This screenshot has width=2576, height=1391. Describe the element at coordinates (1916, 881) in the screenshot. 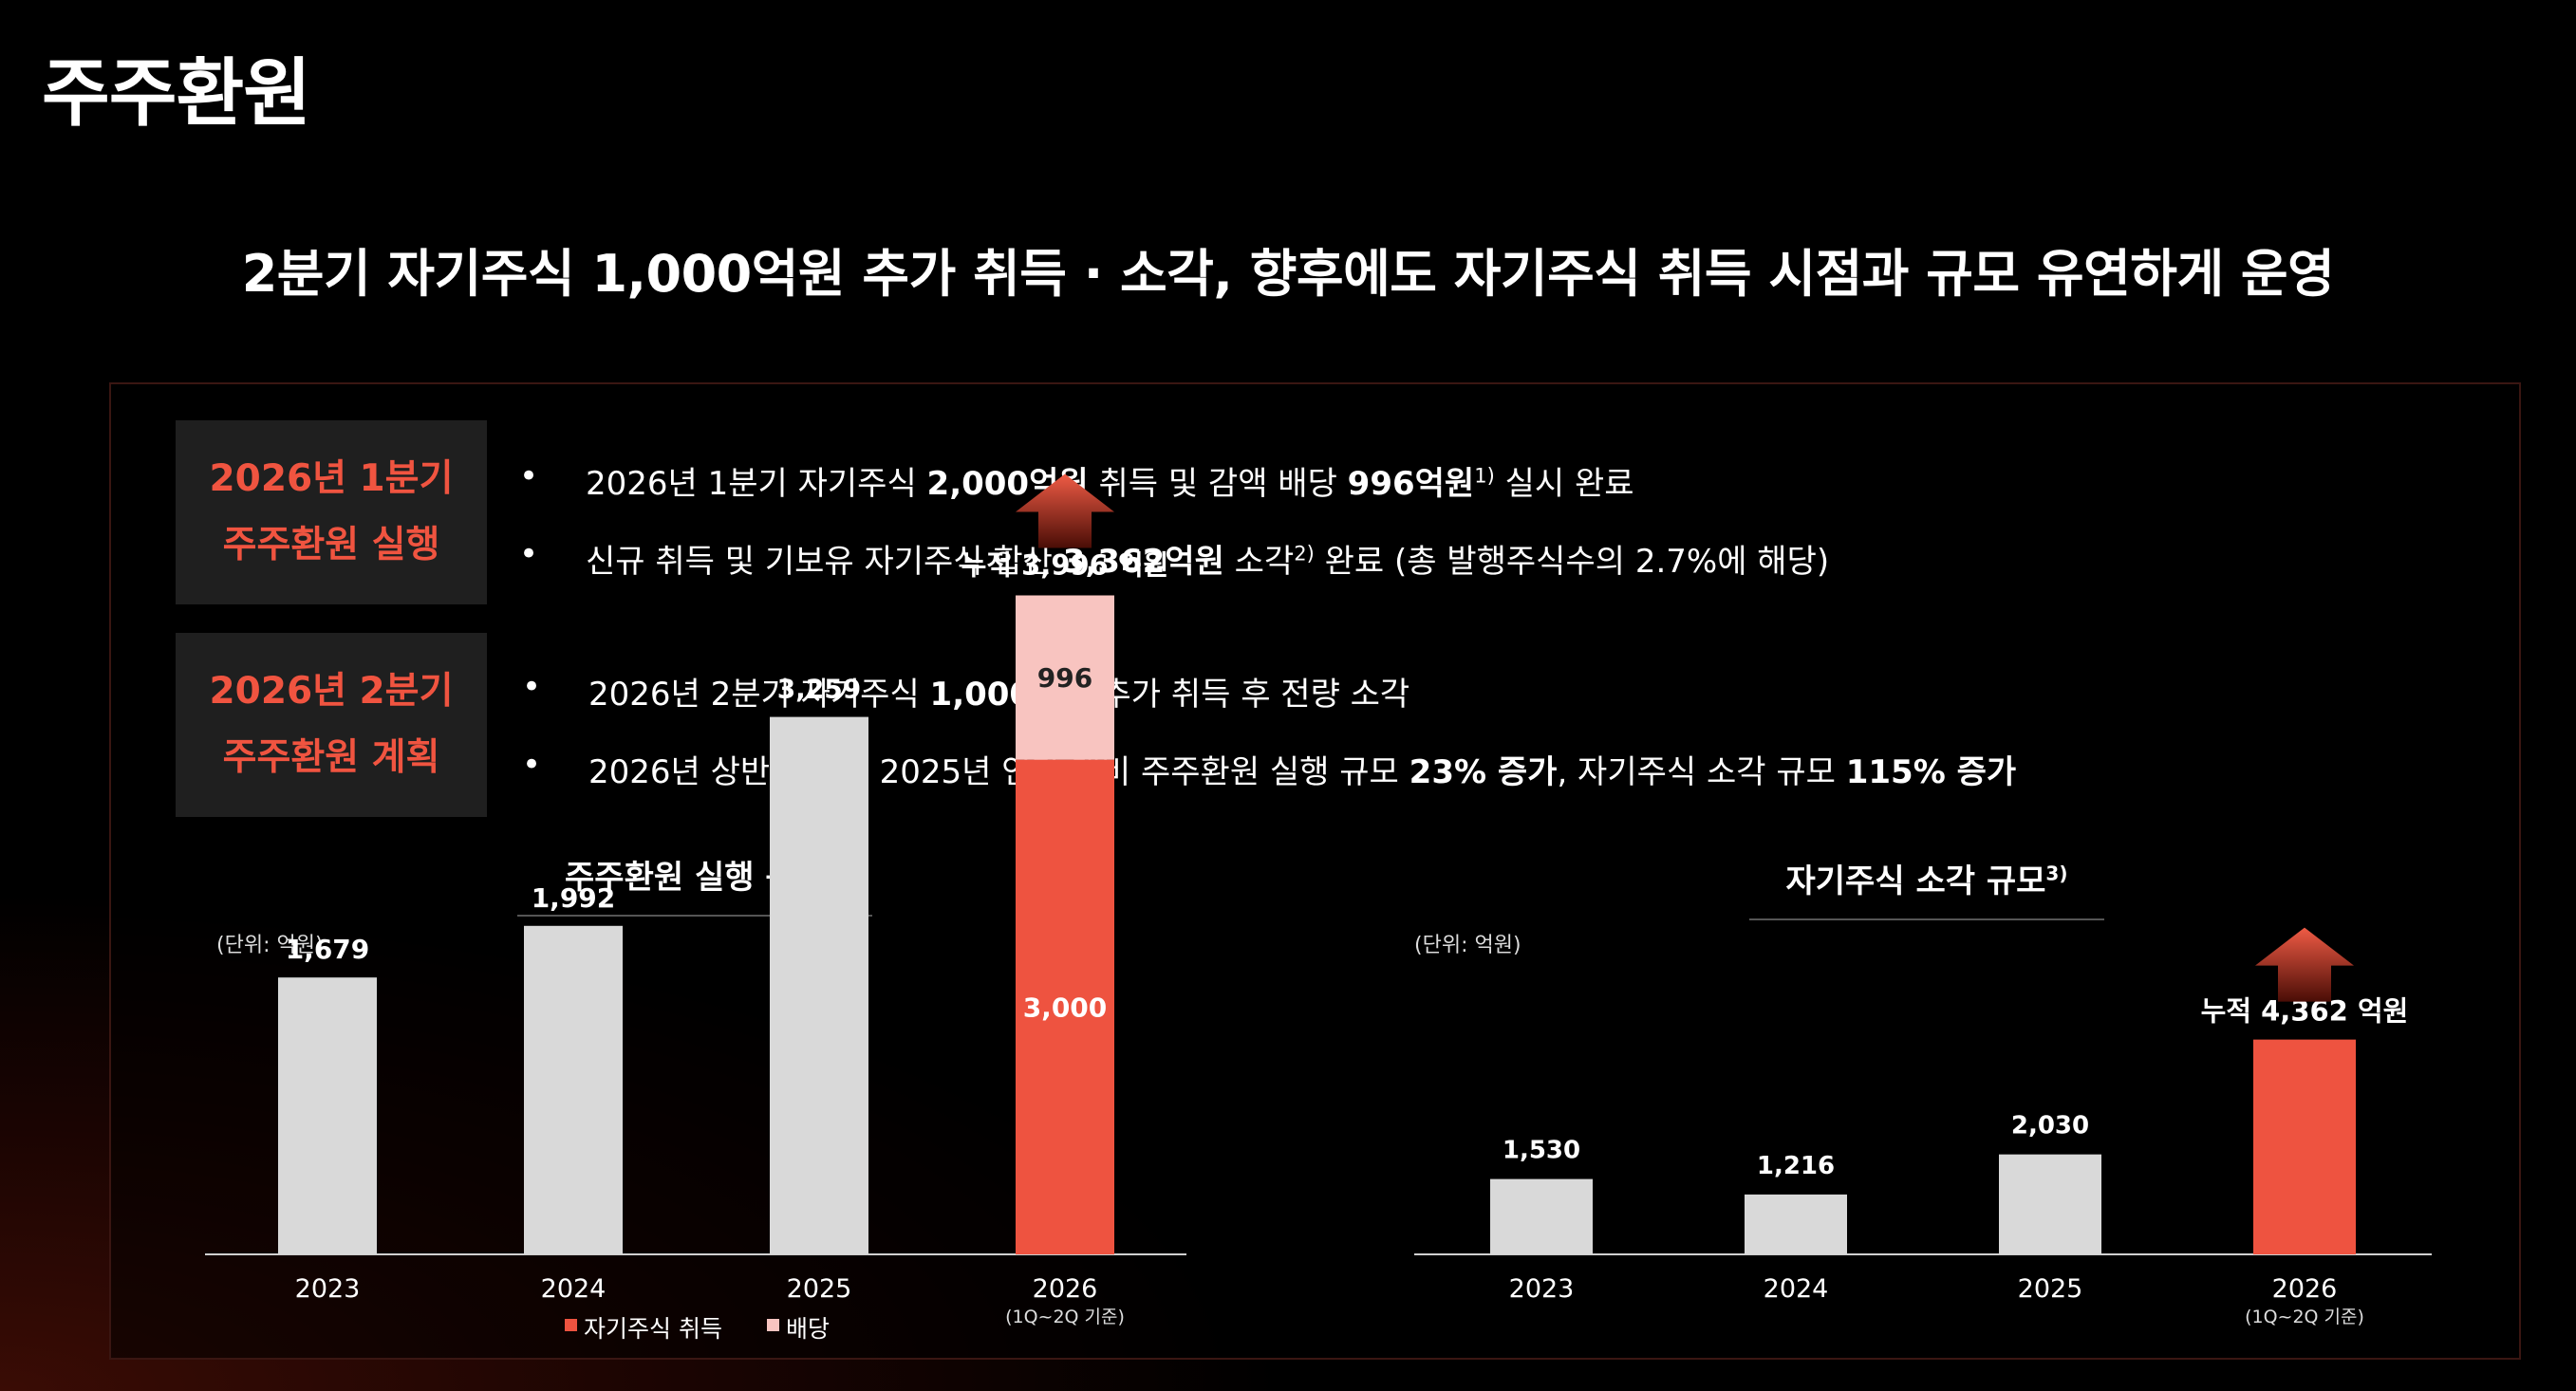

I see `chart-2-title-text: 자기주식 소각 규모` at that location.